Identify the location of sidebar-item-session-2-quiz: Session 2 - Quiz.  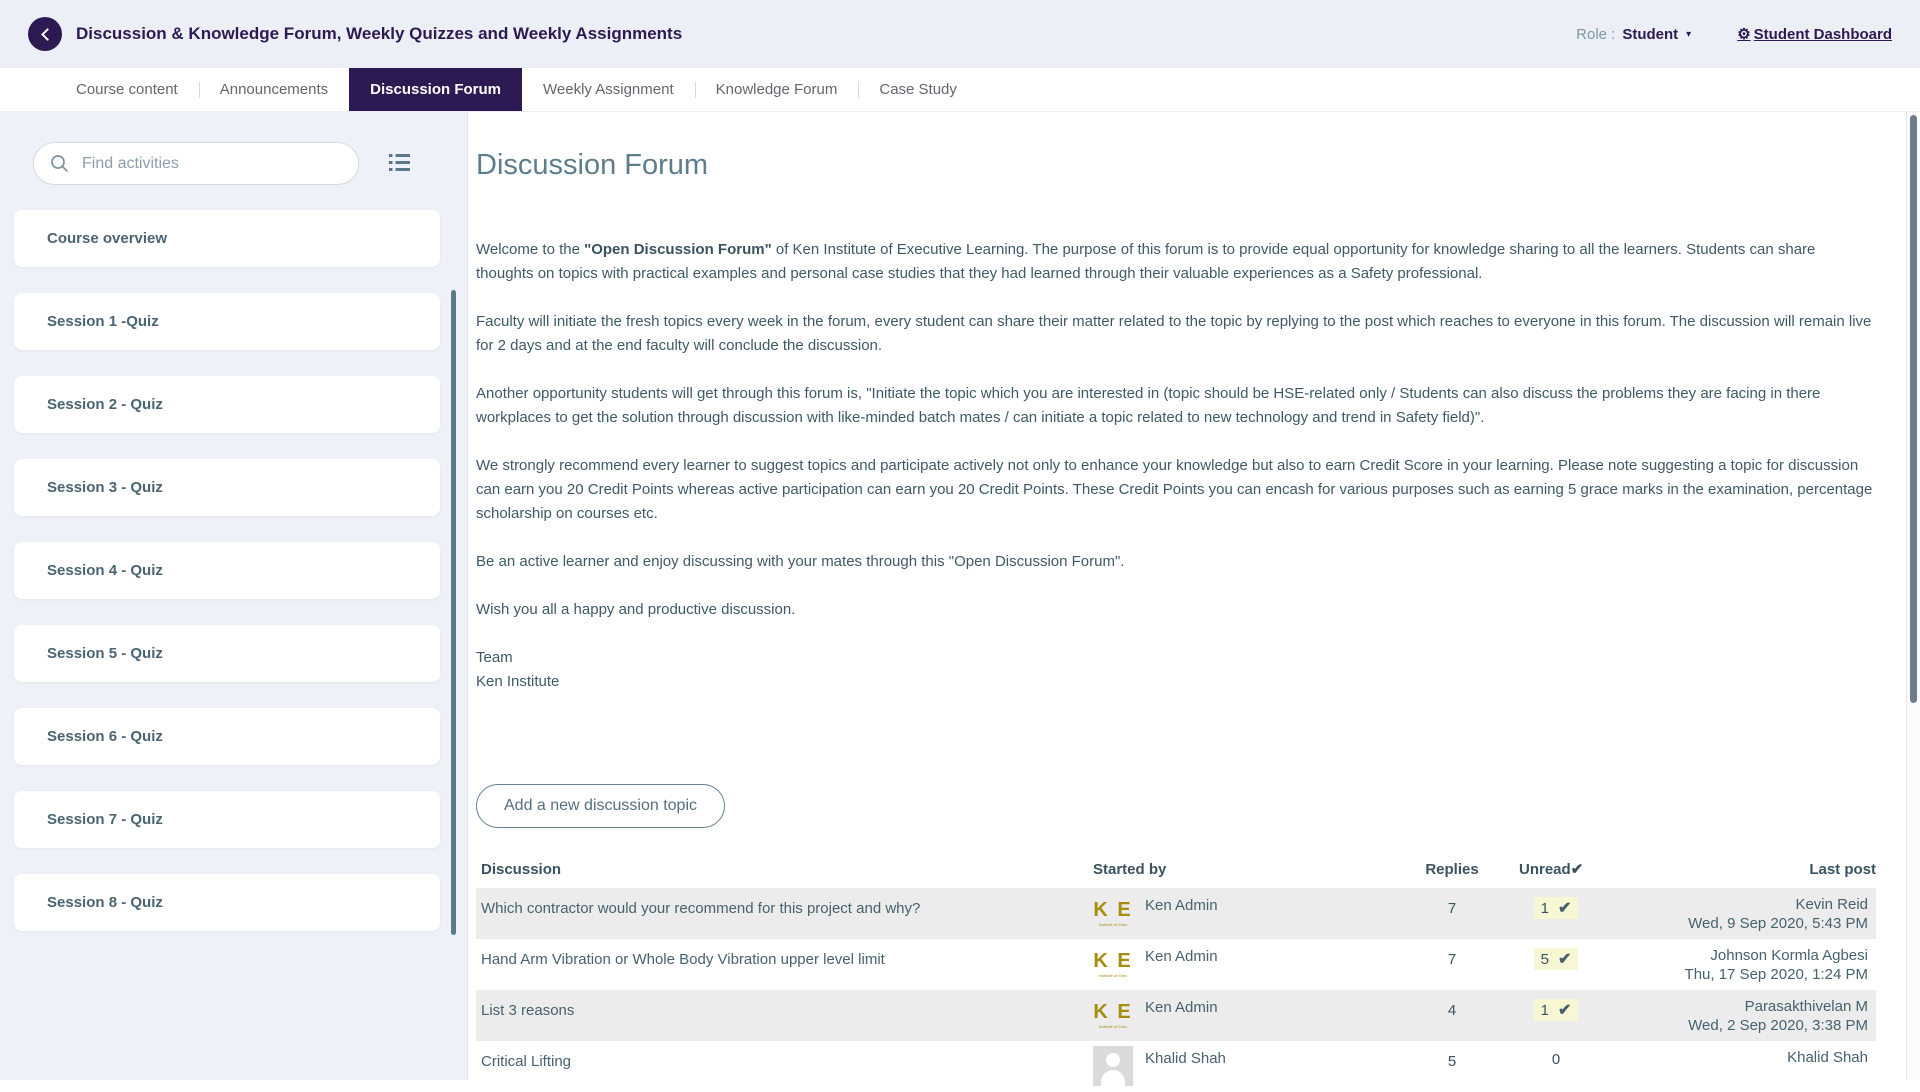
(227, 404).